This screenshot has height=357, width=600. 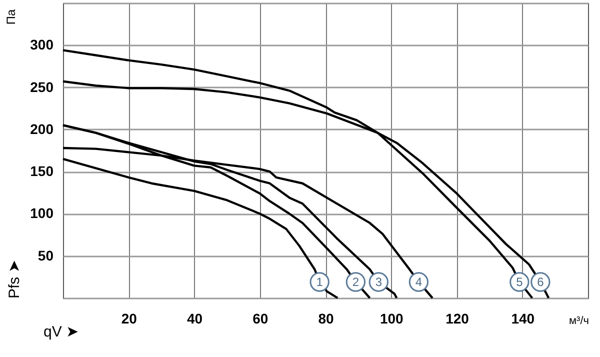 What do you see at coordinates (42, 213) in the screenshot?
I see `y-tick-label: 100` at bounding box center [42, 213].